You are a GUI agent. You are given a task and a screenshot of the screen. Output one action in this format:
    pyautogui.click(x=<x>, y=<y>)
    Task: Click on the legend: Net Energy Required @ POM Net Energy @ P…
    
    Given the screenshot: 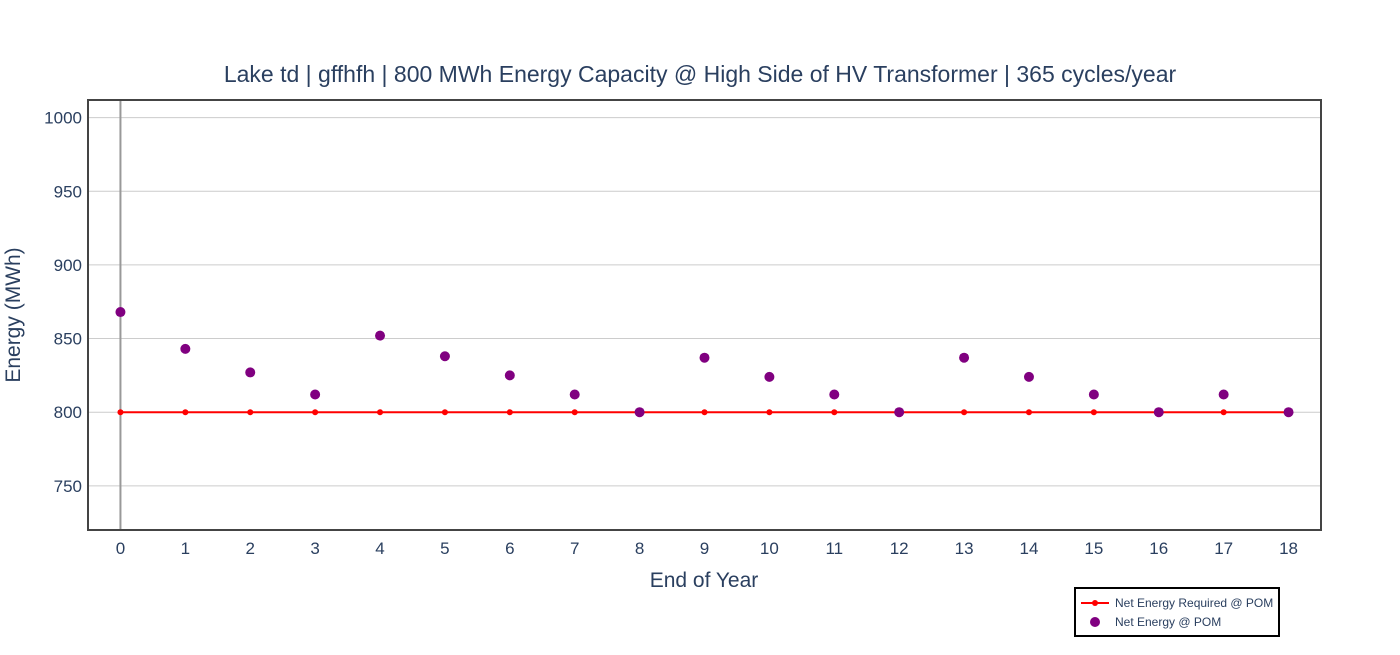 What is the action you would take?
    pyautogui.click(x=1177, y=612)
    